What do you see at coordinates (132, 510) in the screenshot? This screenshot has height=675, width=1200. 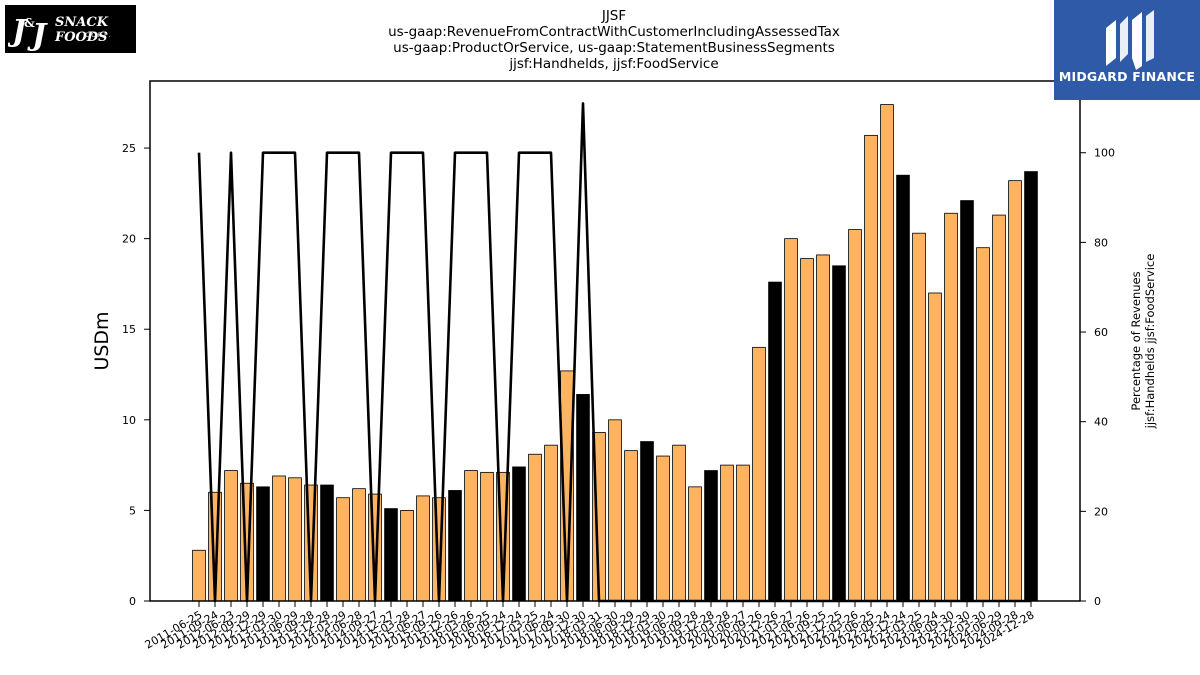 I see `y-tick-label-5: 5` at bounding box center [132, 510].